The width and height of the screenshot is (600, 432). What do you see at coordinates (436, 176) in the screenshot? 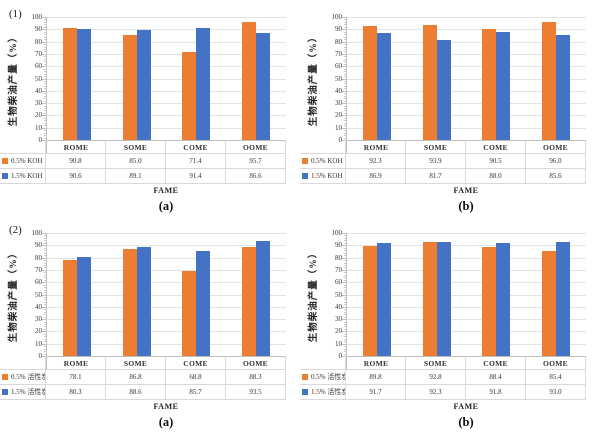
I see `value-cell: 81.7` at bounding box center [436, 176].